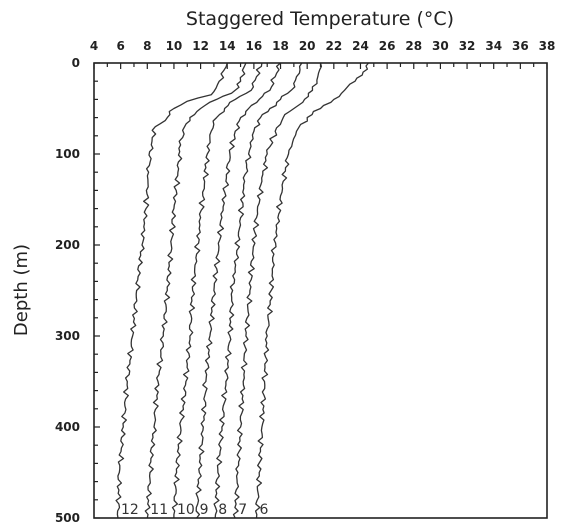  Describe the element at coordinates (440, 46) in the screenshot. I see `x-tick-label-30: 30` at that location.